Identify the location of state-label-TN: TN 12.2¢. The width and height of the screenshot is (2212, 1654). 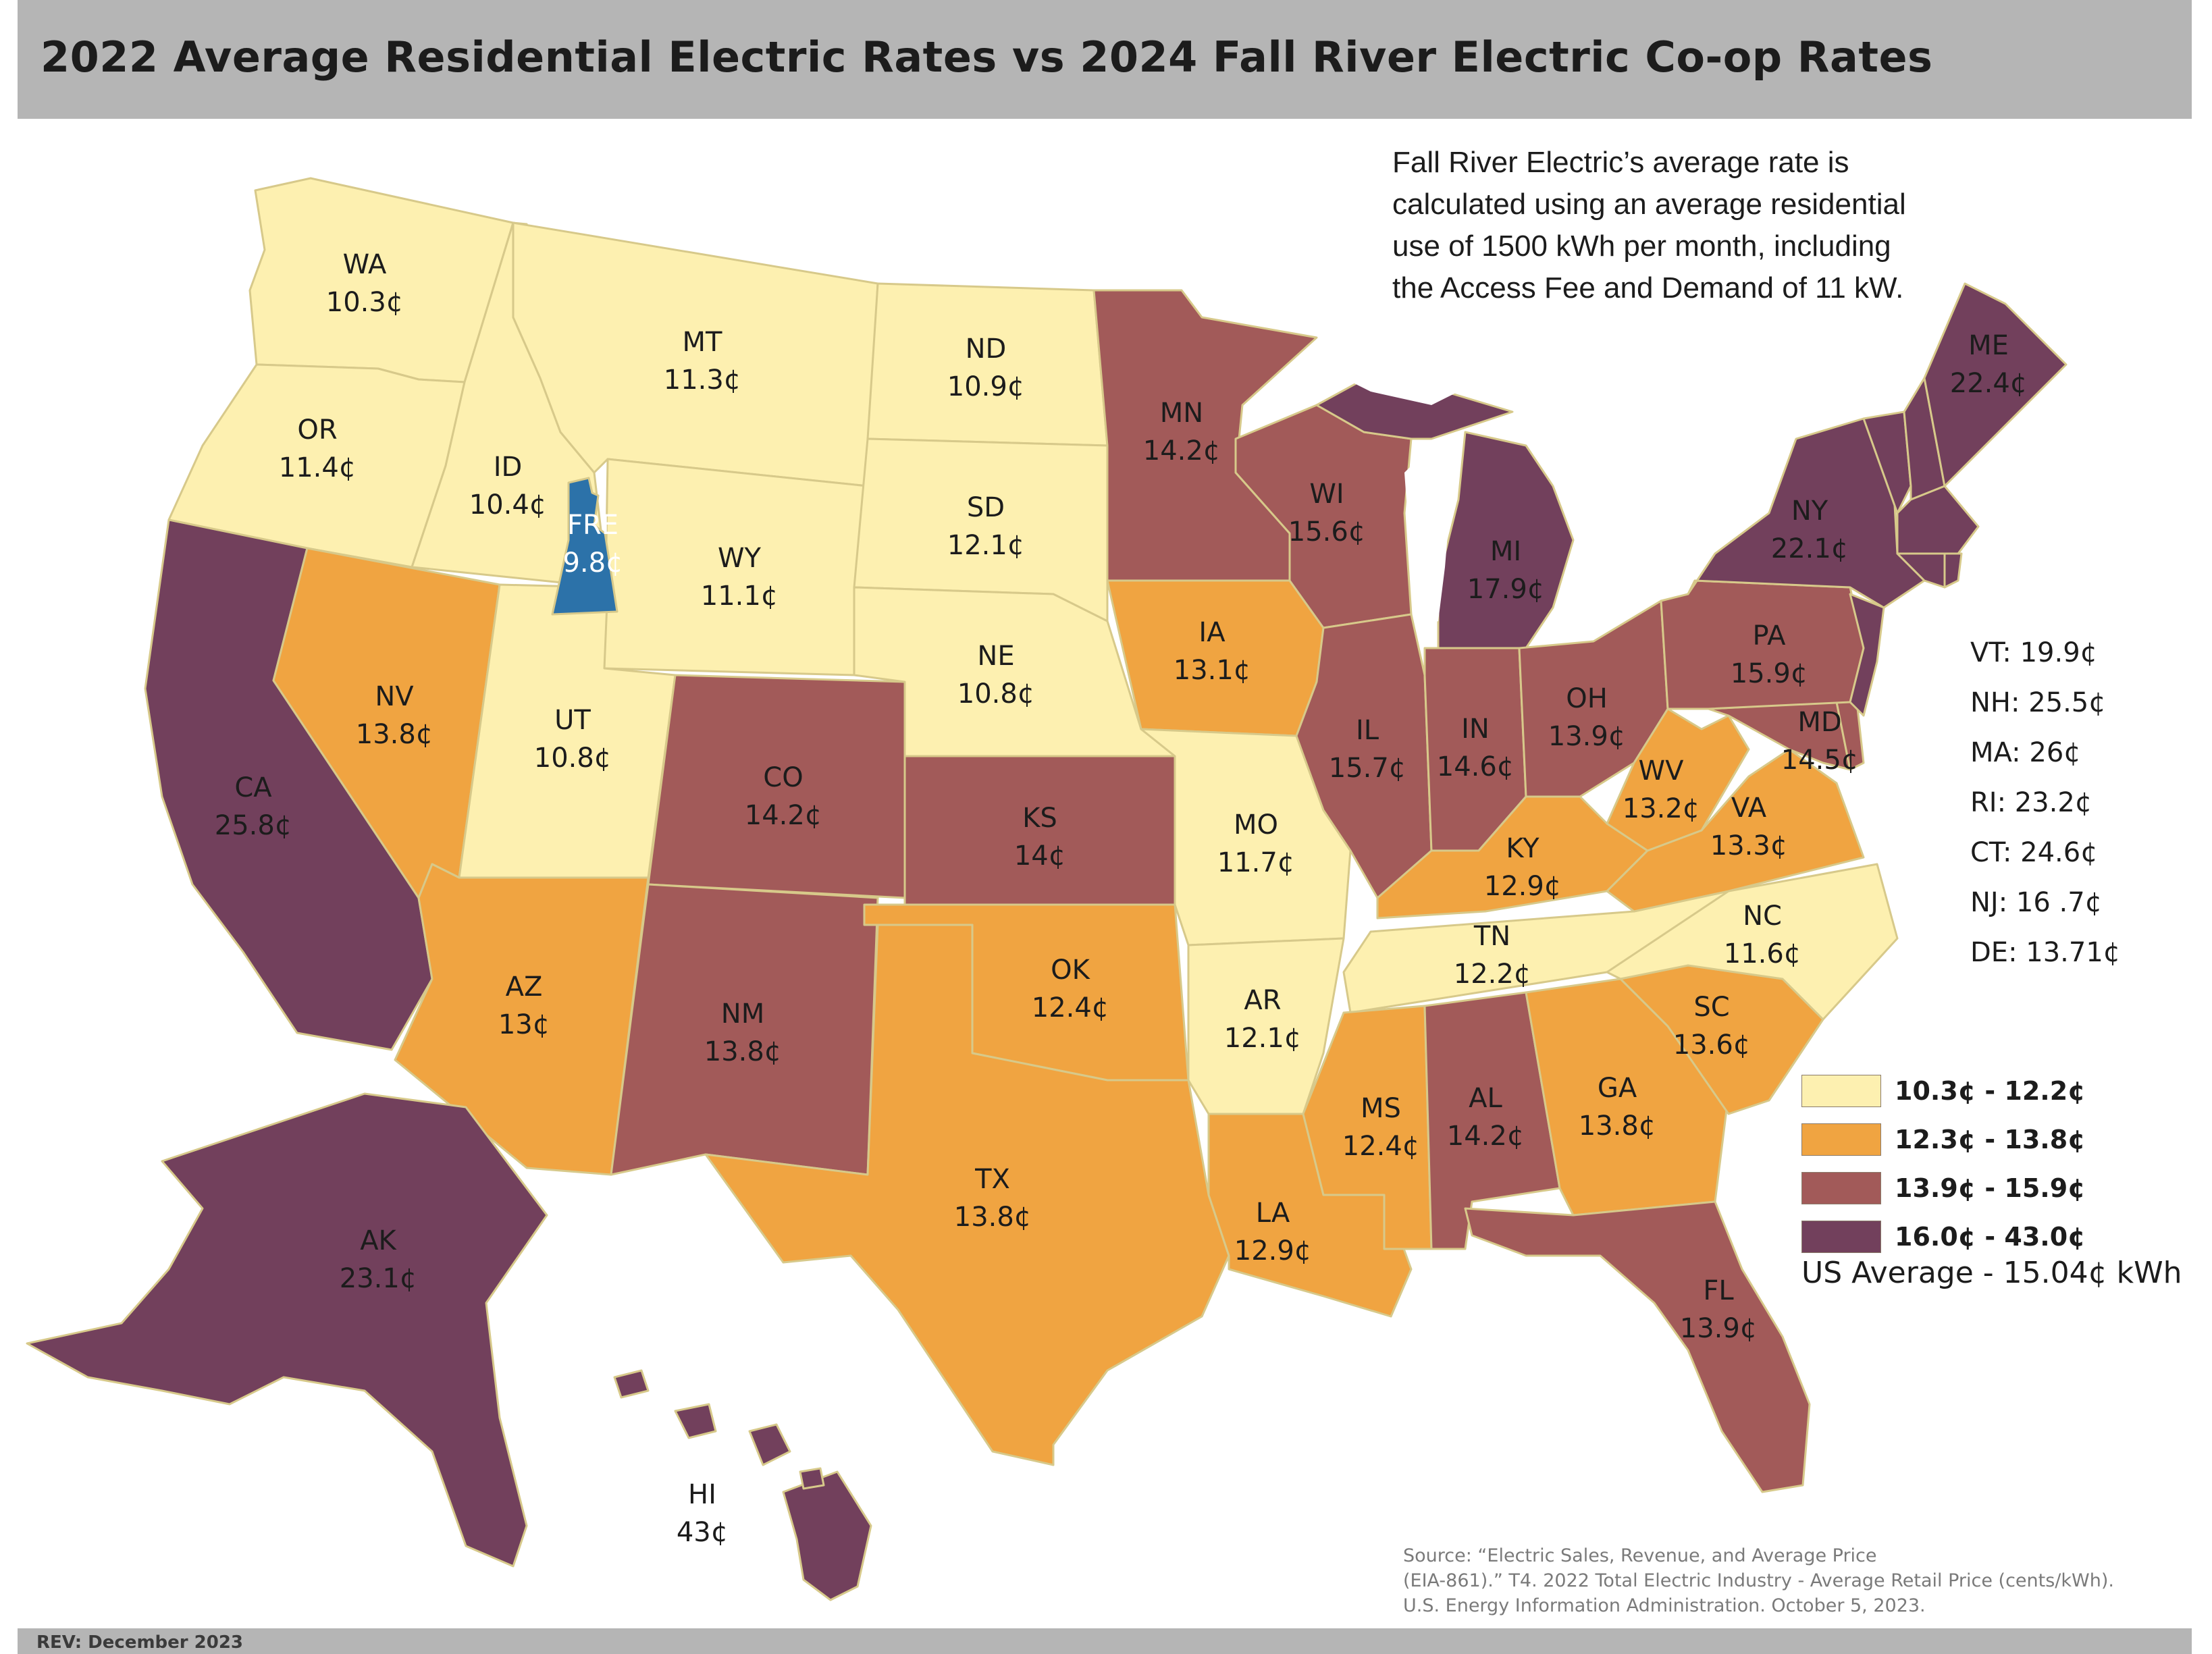
(1492, 955).